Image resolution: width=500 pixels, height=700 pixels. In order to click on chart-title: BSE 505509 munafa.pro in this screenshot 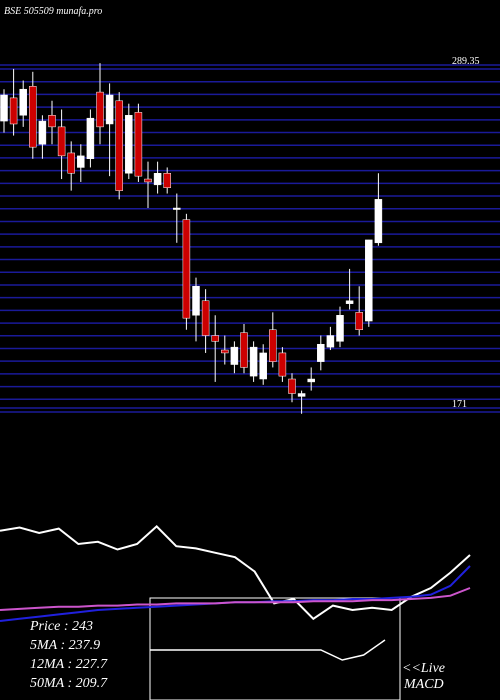, I will do `click(53, 11)`.